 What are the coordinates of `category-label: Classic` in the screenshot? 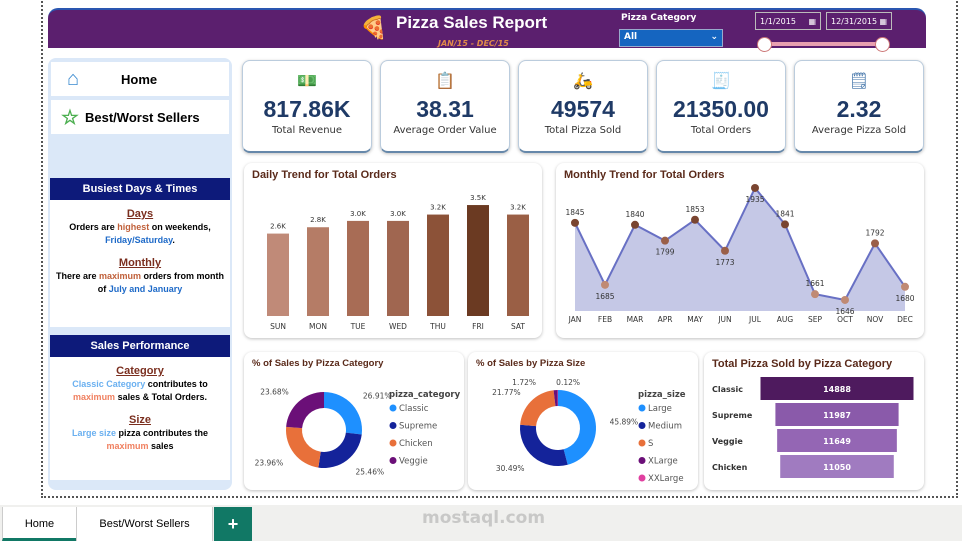 It's located at (727, 389).